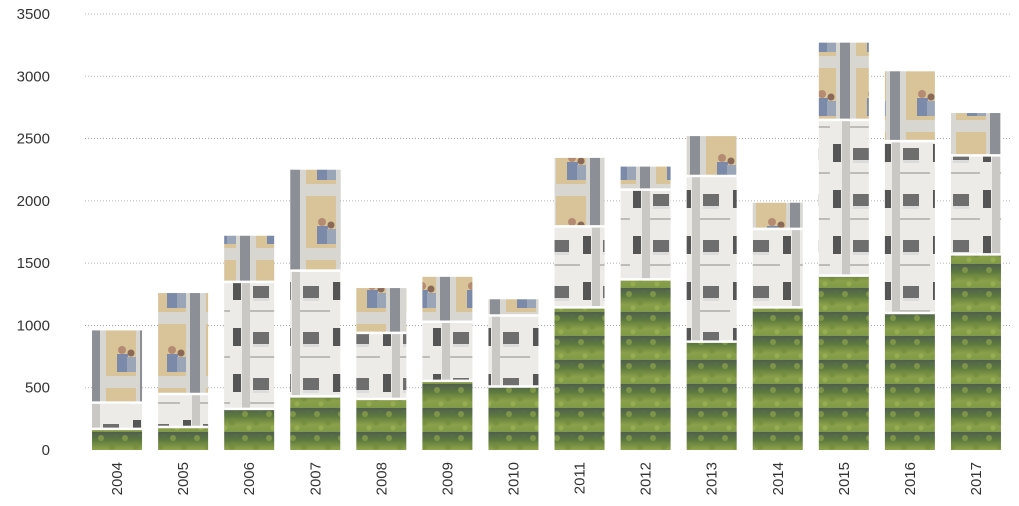 The width and height of the screenshot is (1019, 506). What do you see at coordinates (646, 478) in the screenshot?
I see `x-tick-label: 2012` at bounding box center [646, 478].